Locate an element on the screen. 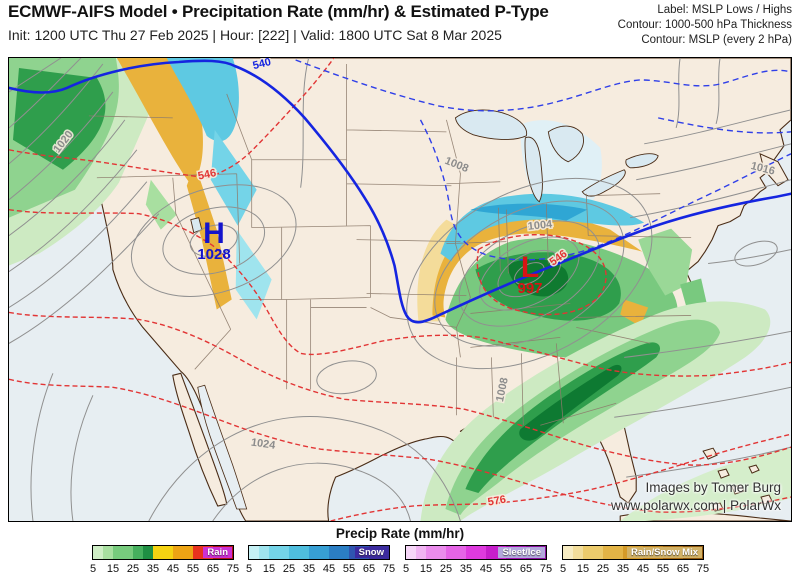 The image size is (800, 581). colorbar-snow: Snow 5 15 25 35 45 55 65 75 is located at coordinates (320, 560).